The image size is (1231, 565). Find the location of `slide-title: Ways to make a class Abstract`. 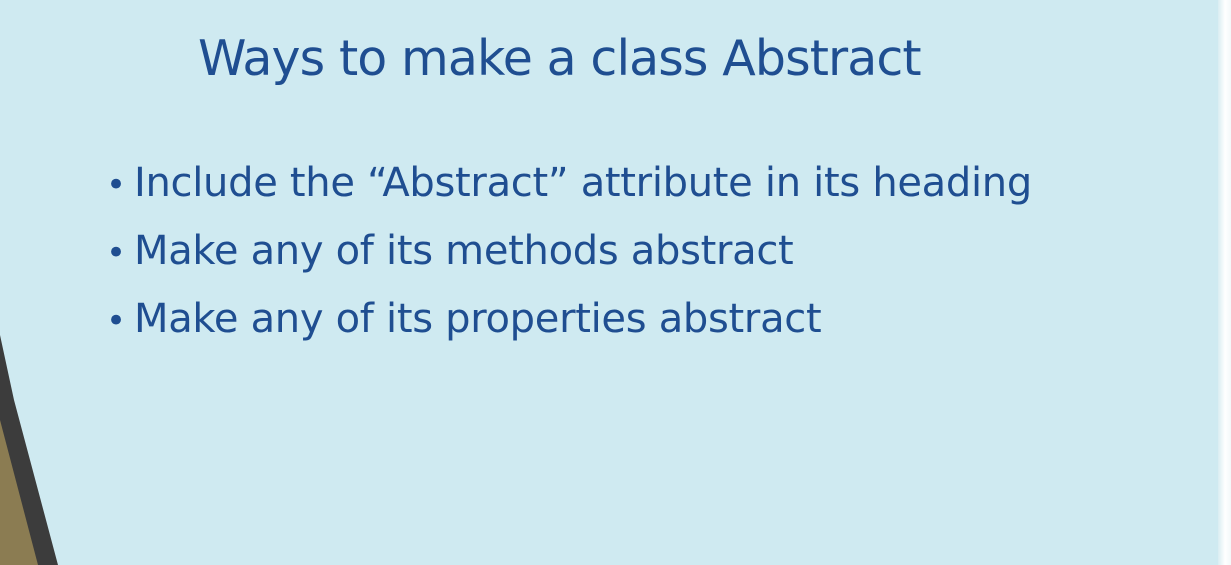

slide-title: Ways to make a class Abstract is located at coordinates (560, 58).